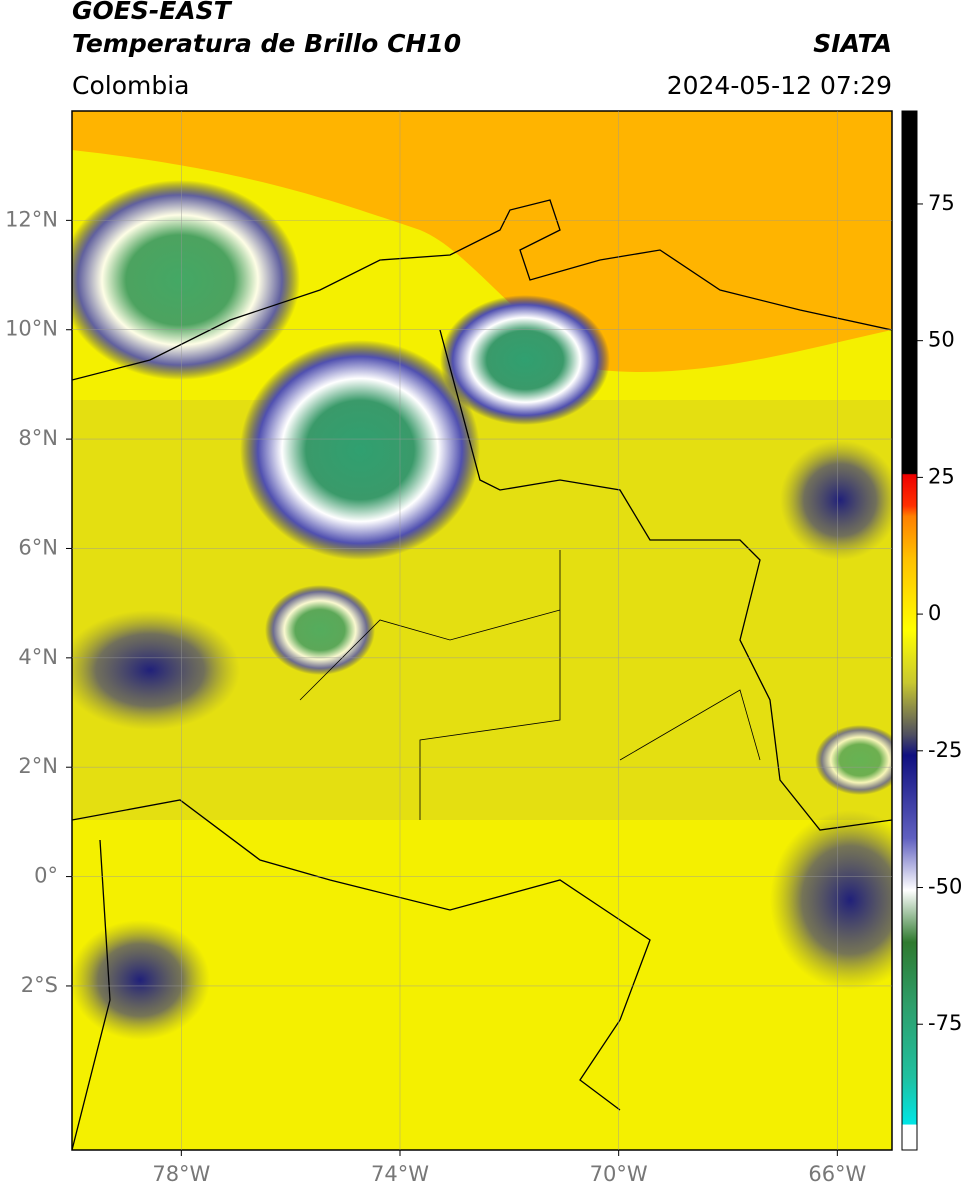  Describe the element at coordinates (909, 630) in the screenshot. I see `colorbar` at that location.